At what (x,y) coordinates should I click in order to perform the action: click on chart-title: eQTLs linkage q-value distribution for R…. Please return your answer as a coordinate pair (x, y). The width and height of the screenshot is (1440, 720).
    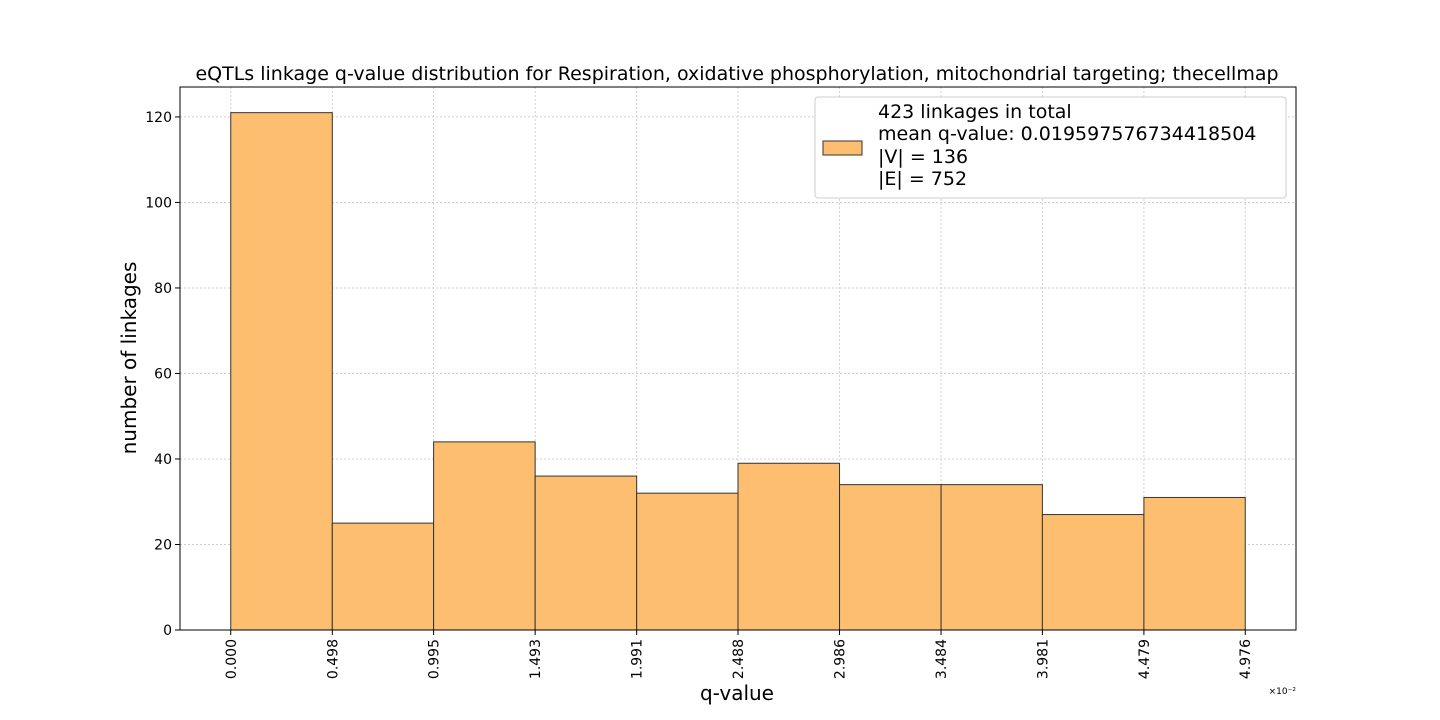
    Looking at the image, I should click on (736, 74).